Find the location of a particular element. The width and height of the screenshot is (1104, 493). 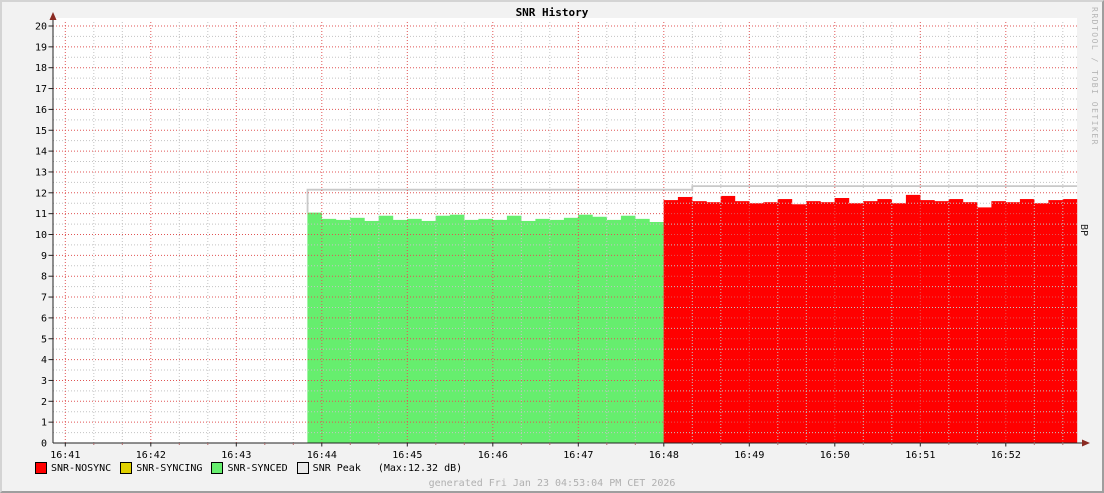

y-tick-label: 18 is located at coordinates (41, 68).